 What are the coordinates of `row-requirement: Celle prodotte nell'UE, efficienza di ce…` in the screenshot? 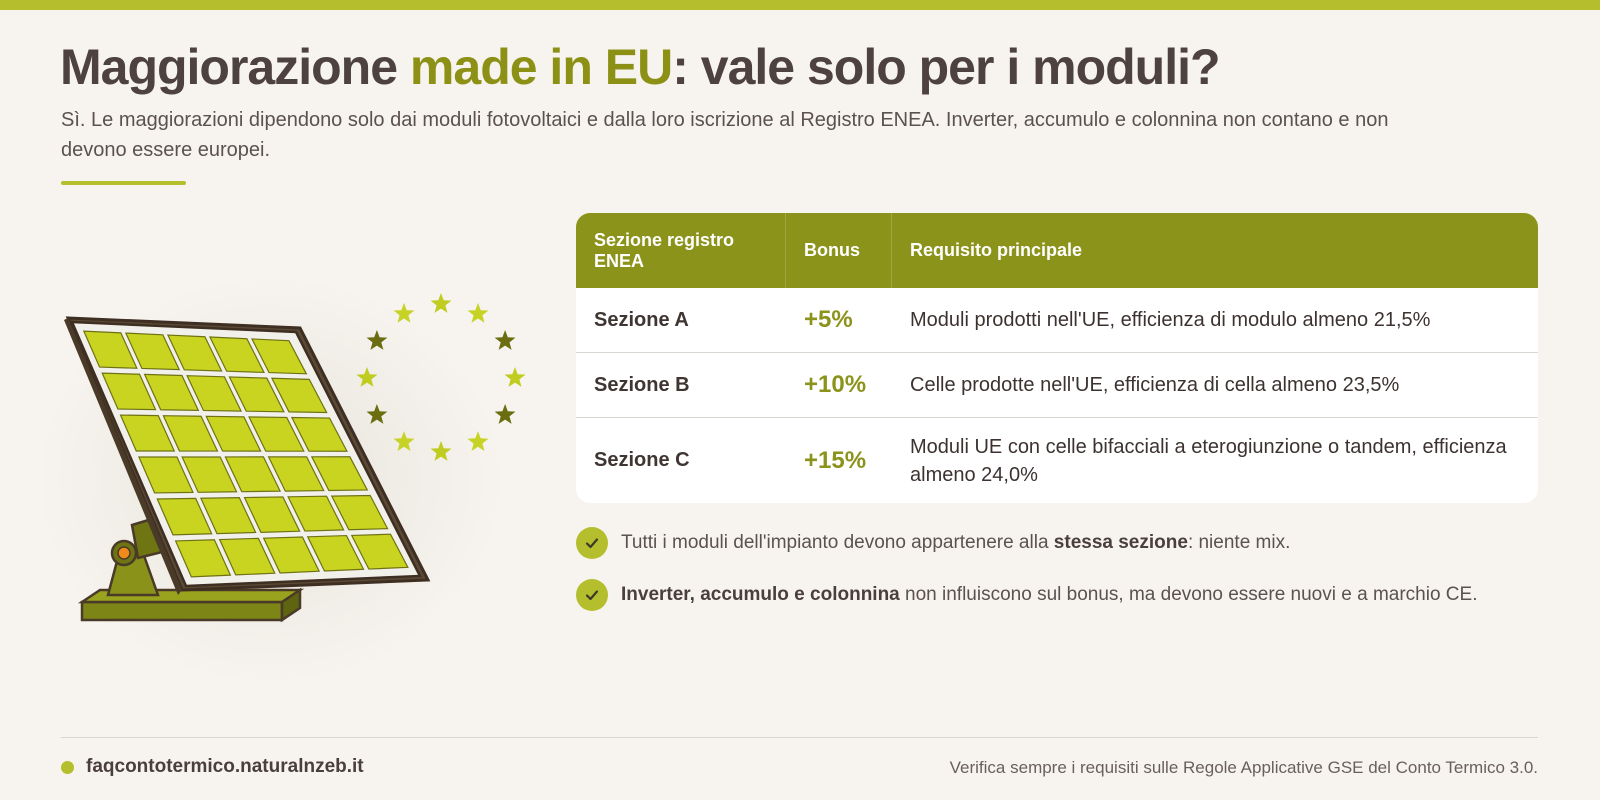 It's located at (1155, 385).